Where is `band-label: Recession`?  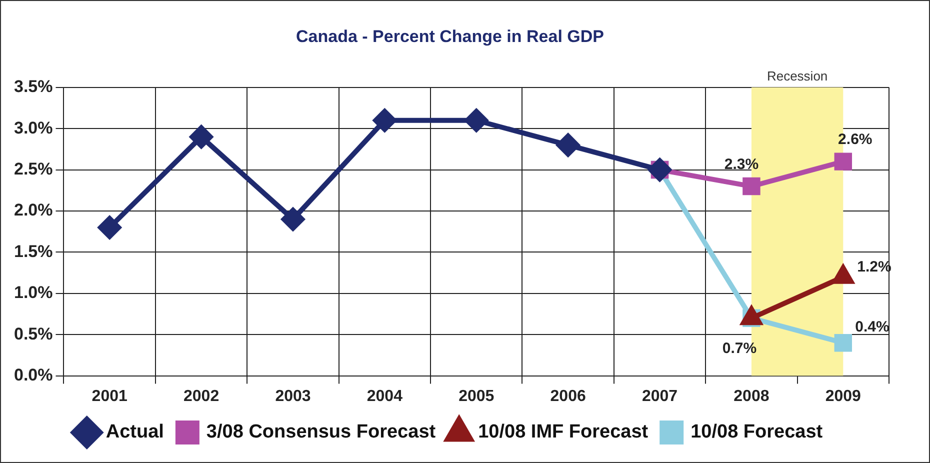
band-label: Recession is located at coordinates (797, 76).